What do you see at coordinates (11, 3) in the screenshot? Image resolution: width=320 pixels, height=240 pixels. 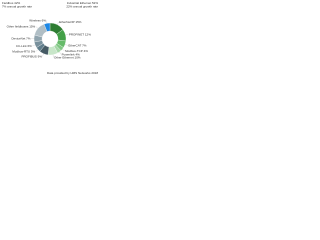 I see `annotation: Fieldbus 42%` at bounding box center [11, 3].